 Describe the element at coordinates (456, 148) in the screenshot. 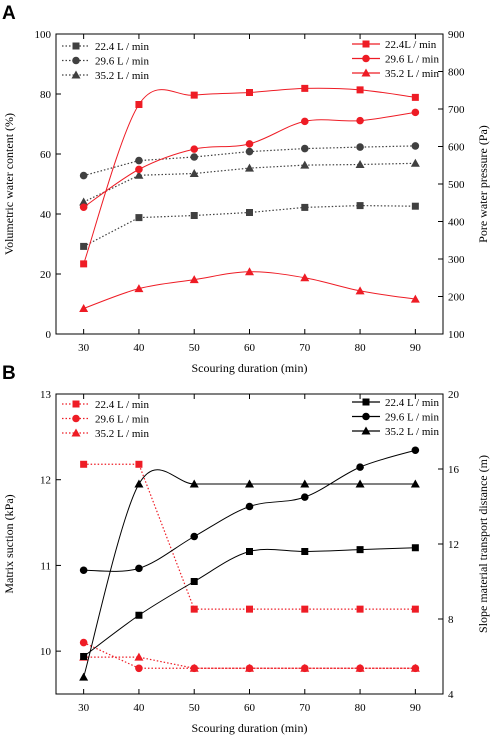

I see `y-right-tick-label: 600` at that location.